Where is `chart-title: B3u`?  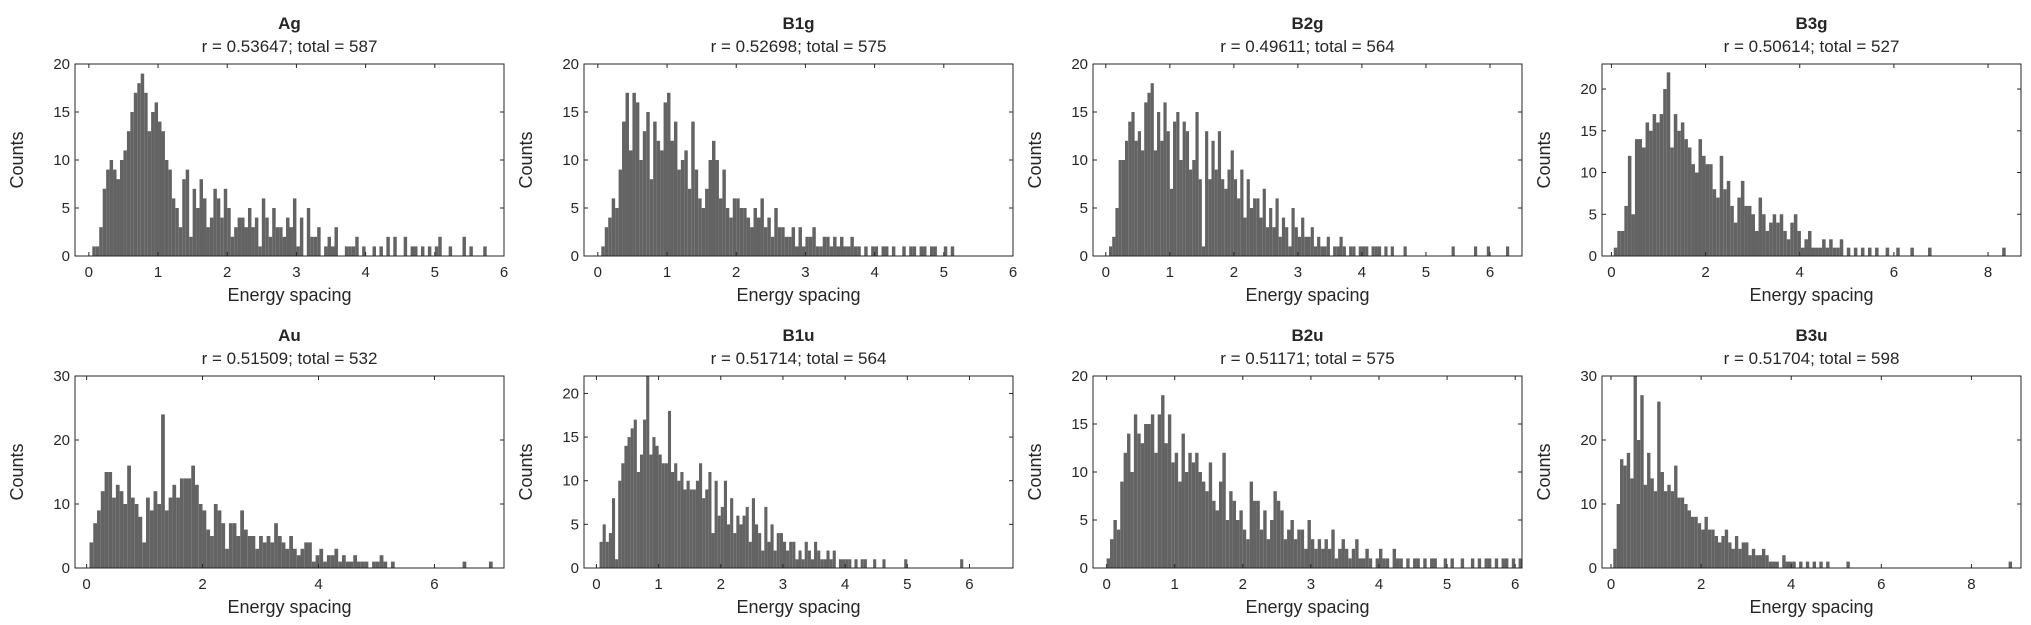
chart-title: B3u is located at coordinates (1811, 335).